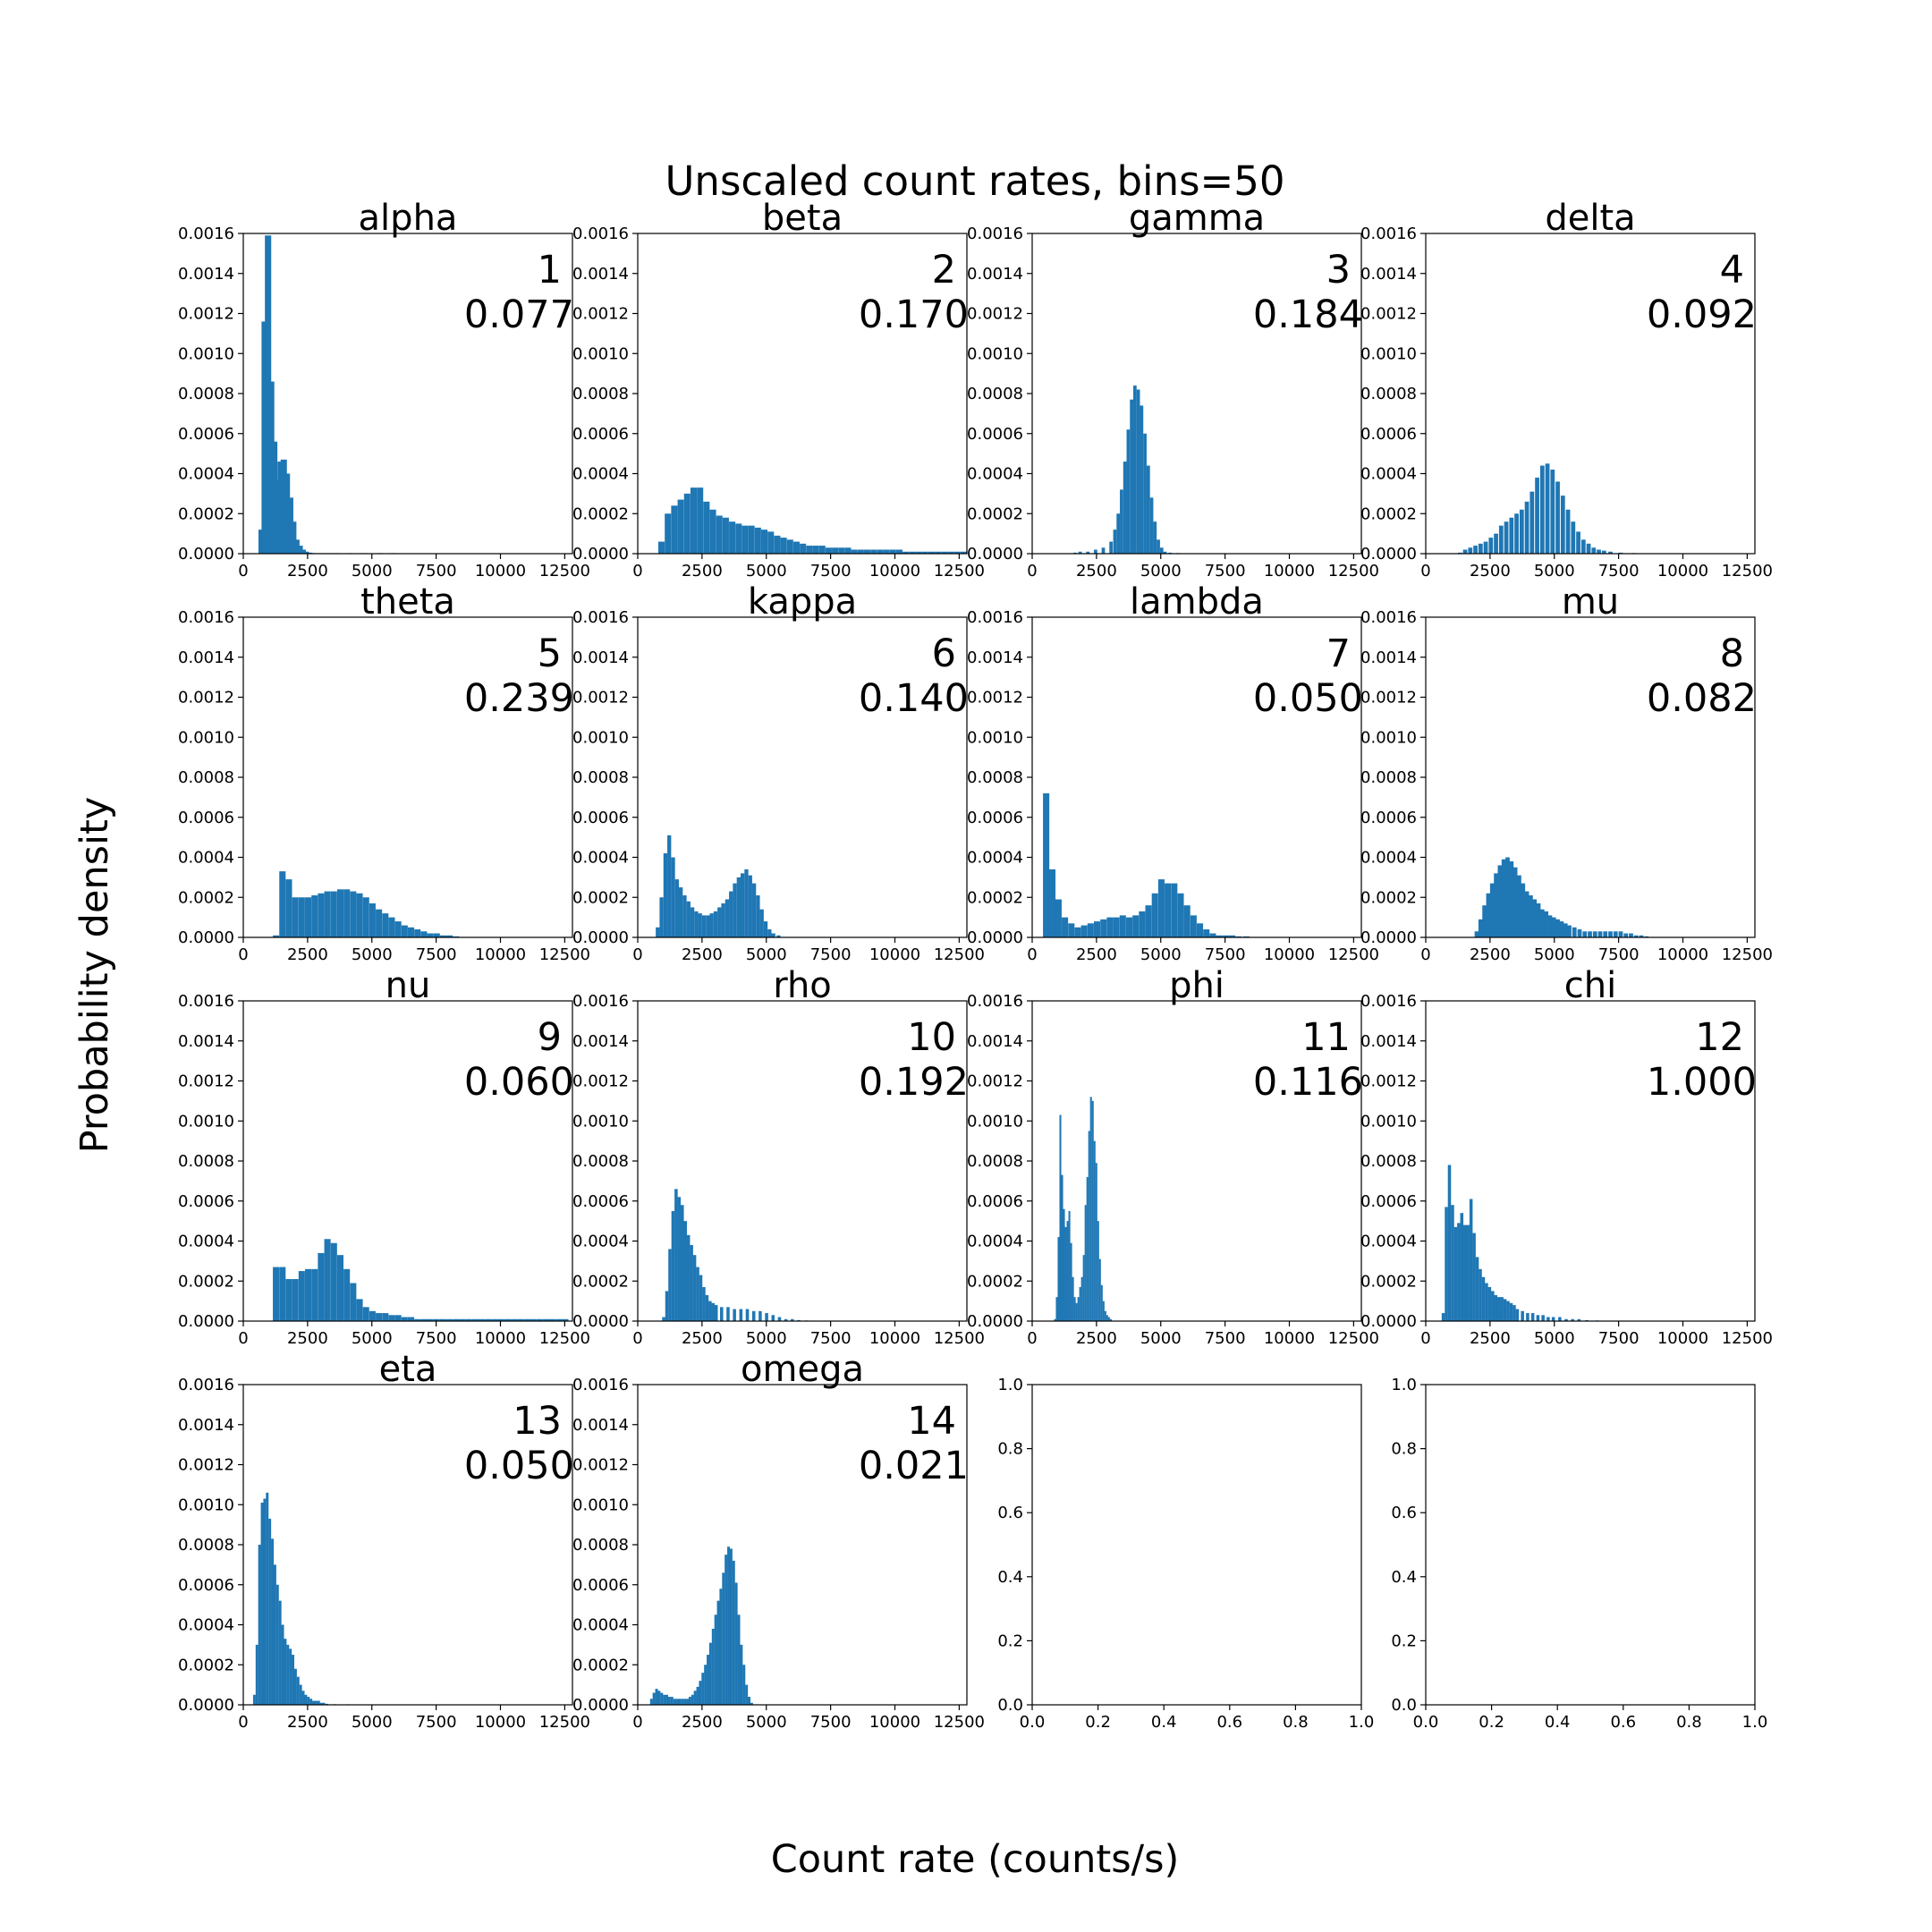 This screenshot has width=1932, height=1932. I want to click on subplot-title: rho, so click(802, 985).